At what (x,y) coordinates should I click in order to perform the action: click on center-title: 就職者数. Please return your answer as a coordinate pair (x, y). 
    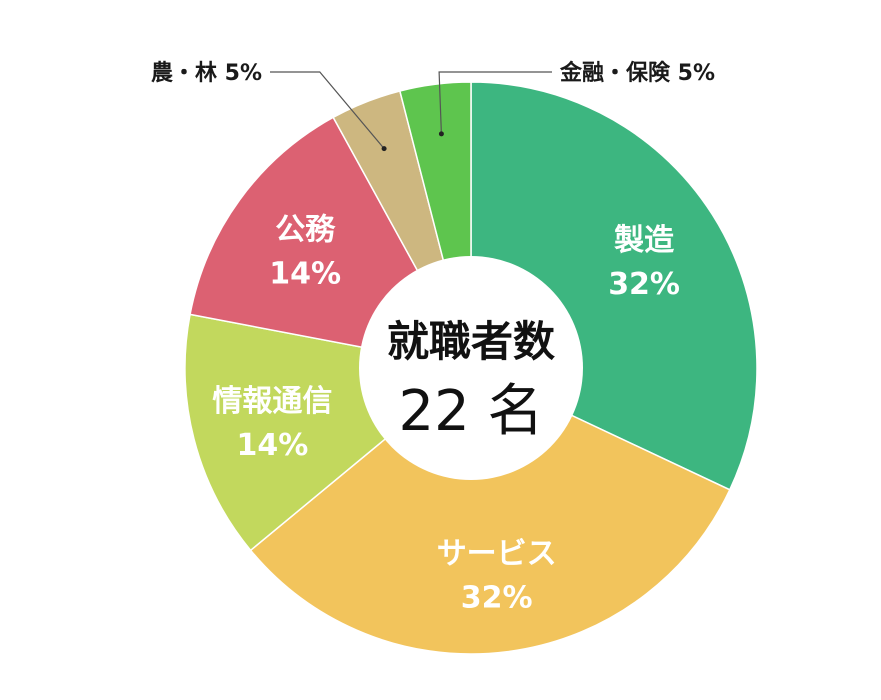
    Looking at the image, I should click on (471, 341).